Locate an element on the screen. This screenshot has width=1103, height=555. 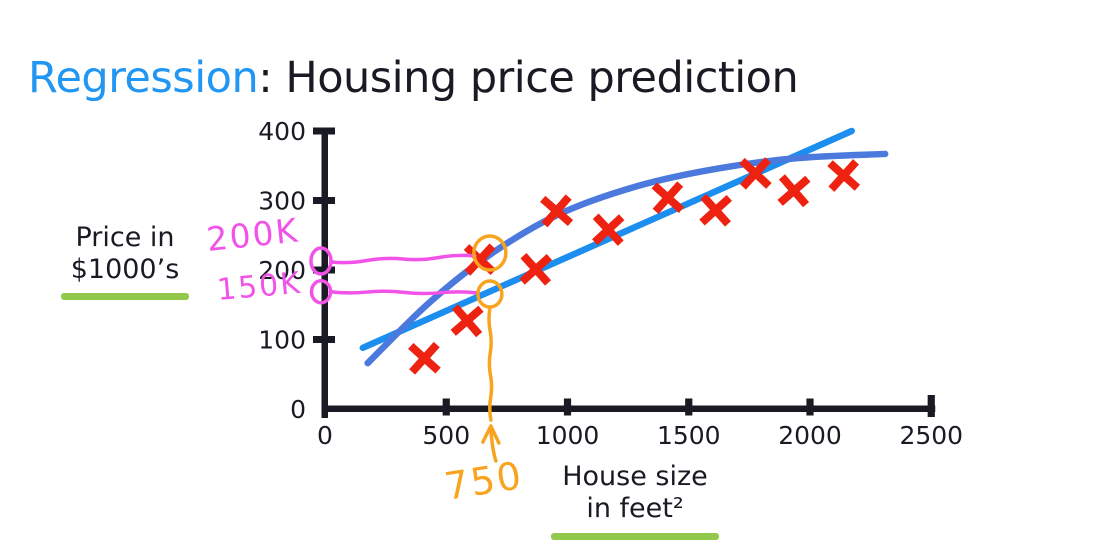
y-axis-label: Price in $1000’s is located at coordinates (125, 261).